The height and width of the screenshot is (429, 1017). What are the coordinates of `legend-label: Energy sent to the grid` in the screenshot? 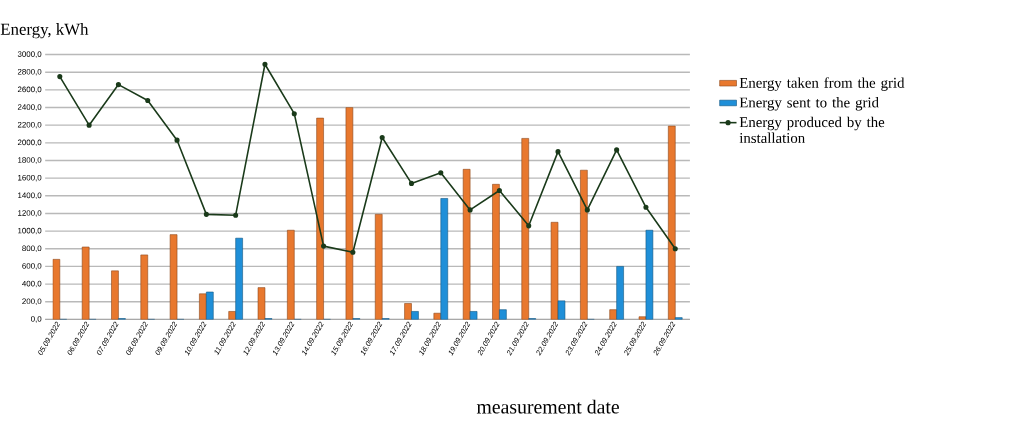 It's located at (809, 104).